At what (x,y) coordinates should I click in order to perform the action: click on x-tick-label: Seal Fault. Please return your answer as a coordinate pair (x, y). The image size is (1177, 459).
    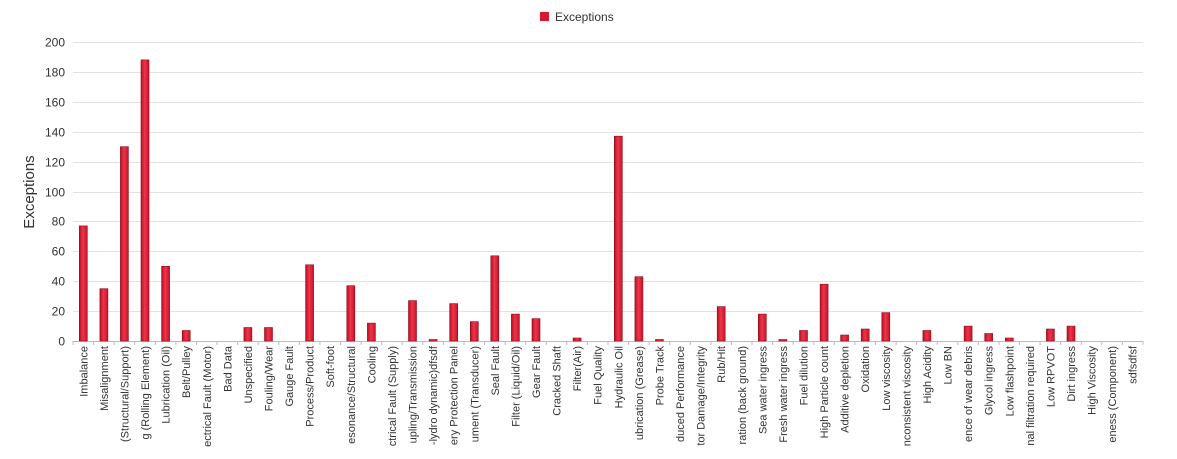
    Looking at the image, I should click on (496, 371).